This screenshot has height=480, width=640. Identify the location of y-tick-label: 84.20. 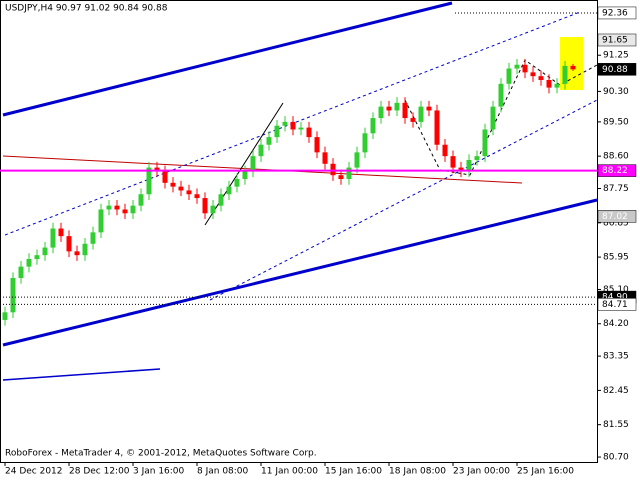
(616, 324).